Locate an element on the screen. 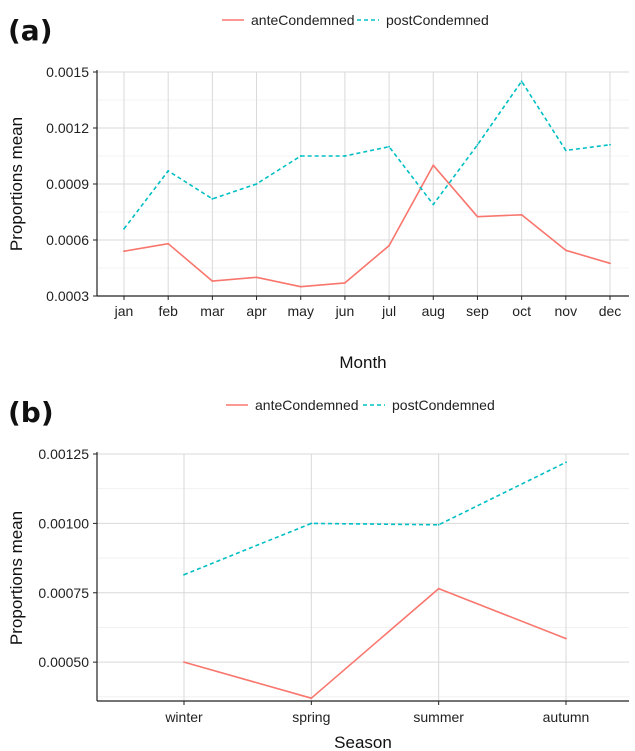 The image size is (635, 751). x-tick-label: jun is located at coordinates (345, 311).